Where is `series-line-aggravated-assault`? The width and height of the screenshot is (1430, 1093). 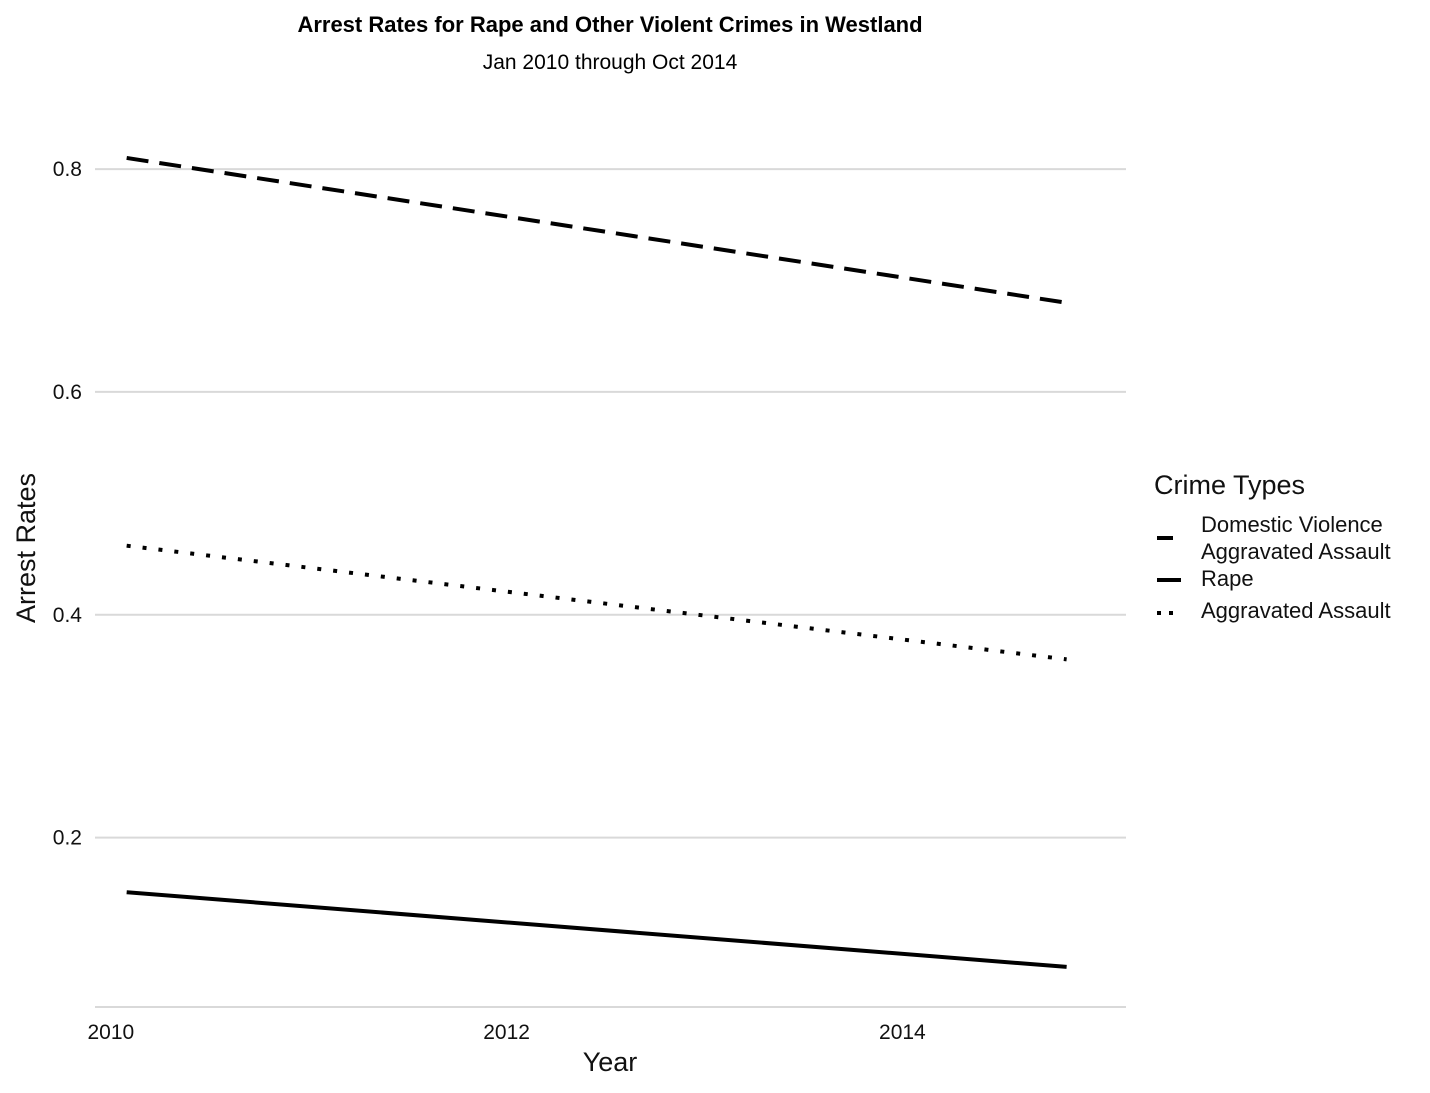
series-line-aggravated-assault is located at coordinates (596, 602).